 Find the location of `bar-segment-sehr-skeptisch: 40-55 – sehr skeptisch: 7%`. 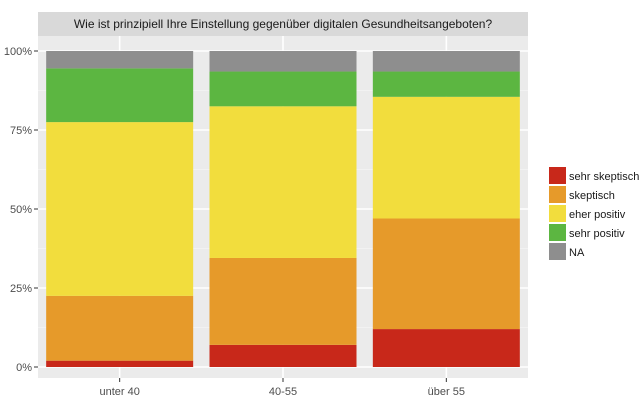

bar-segment-sehr-skeptisch: 40-55 – sehr skeptisch: 7% is located at coordinates (283, 355).